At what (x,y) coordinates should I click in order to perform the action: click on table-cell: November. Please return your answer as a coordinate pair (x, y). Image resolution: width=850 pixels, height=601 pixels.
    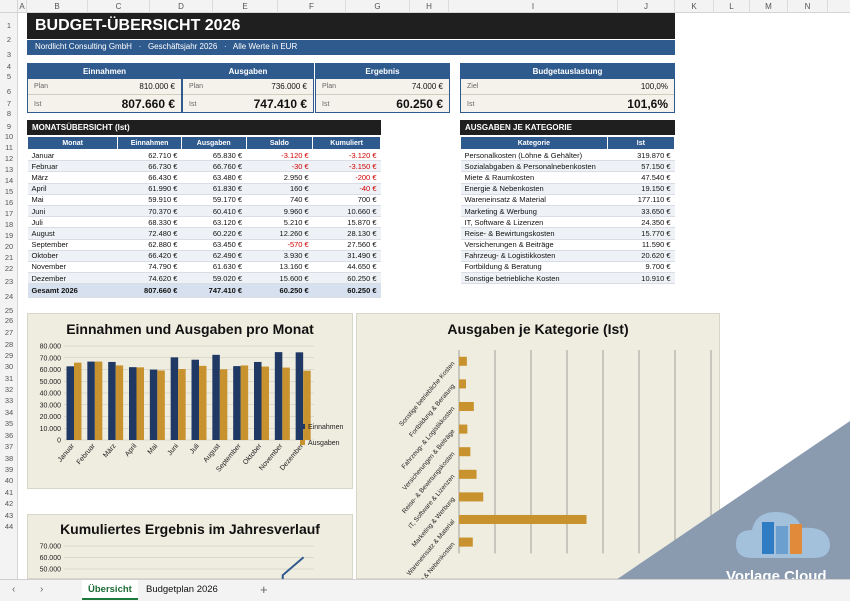
    Looking at the image, I should click on (72, 267).